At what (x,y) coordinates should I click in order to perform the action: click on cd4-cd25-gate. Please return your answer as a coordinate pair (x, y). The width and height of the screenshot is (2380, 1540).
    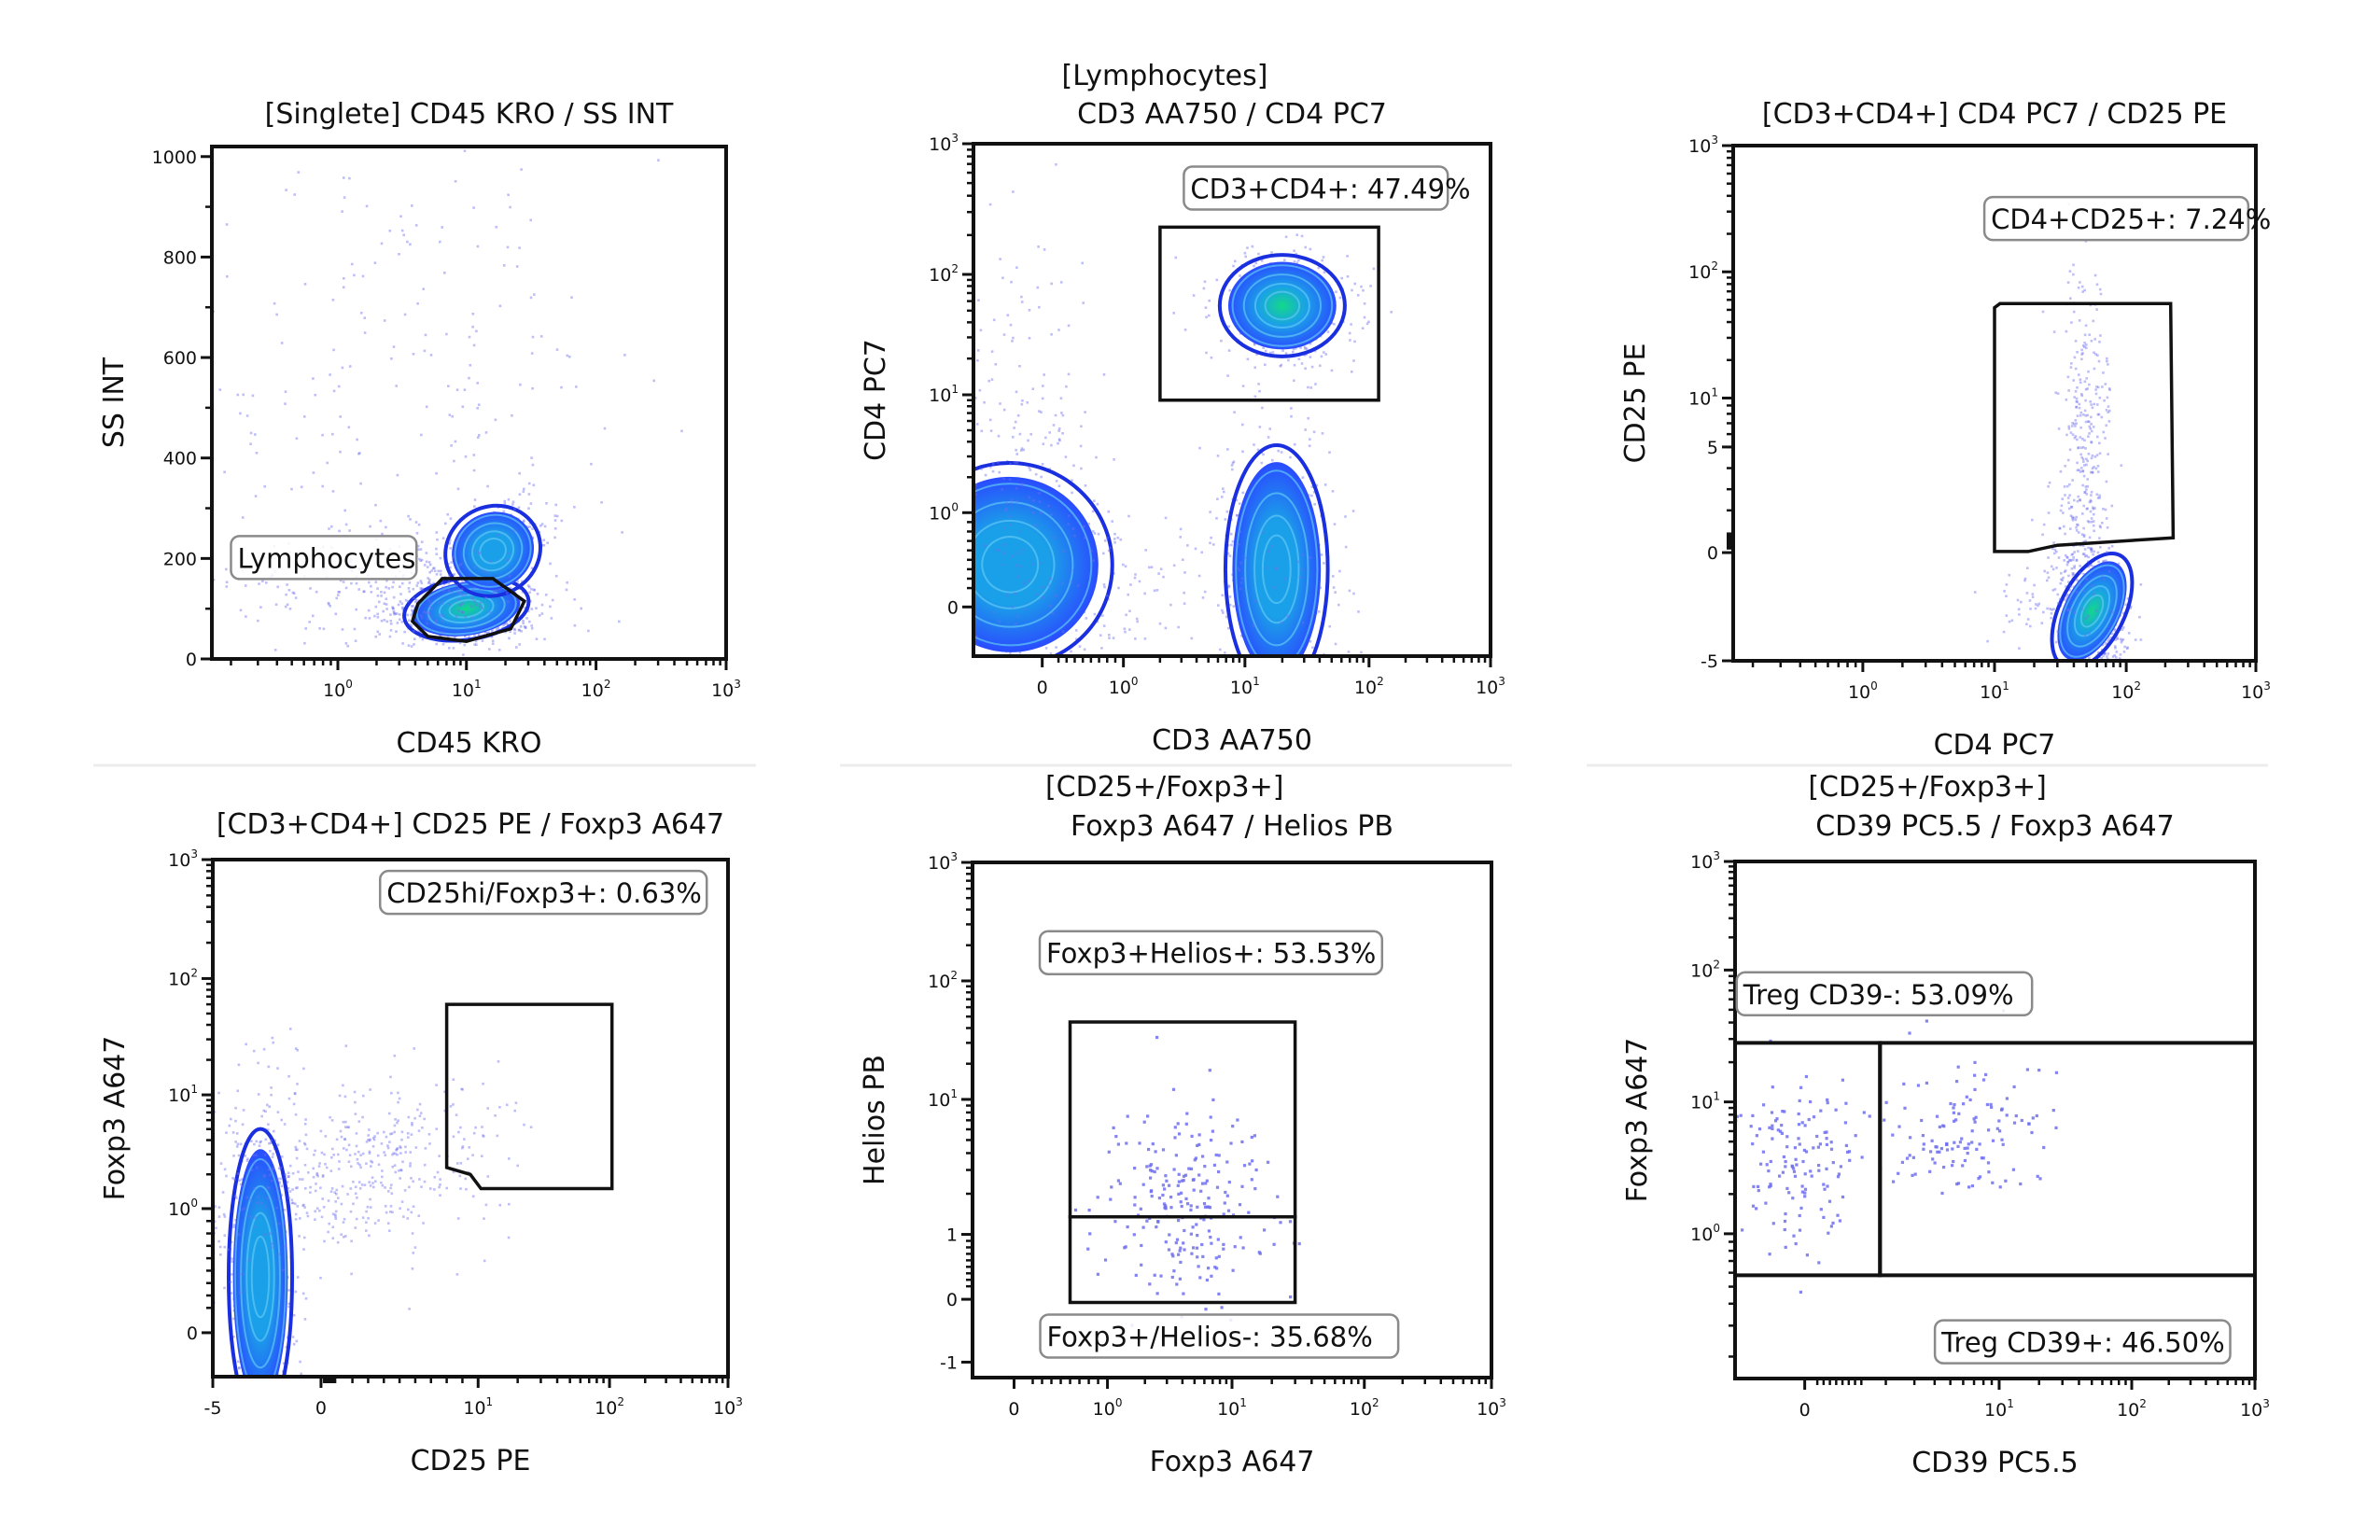
    Looking at the image, I should click on (2084, 427).